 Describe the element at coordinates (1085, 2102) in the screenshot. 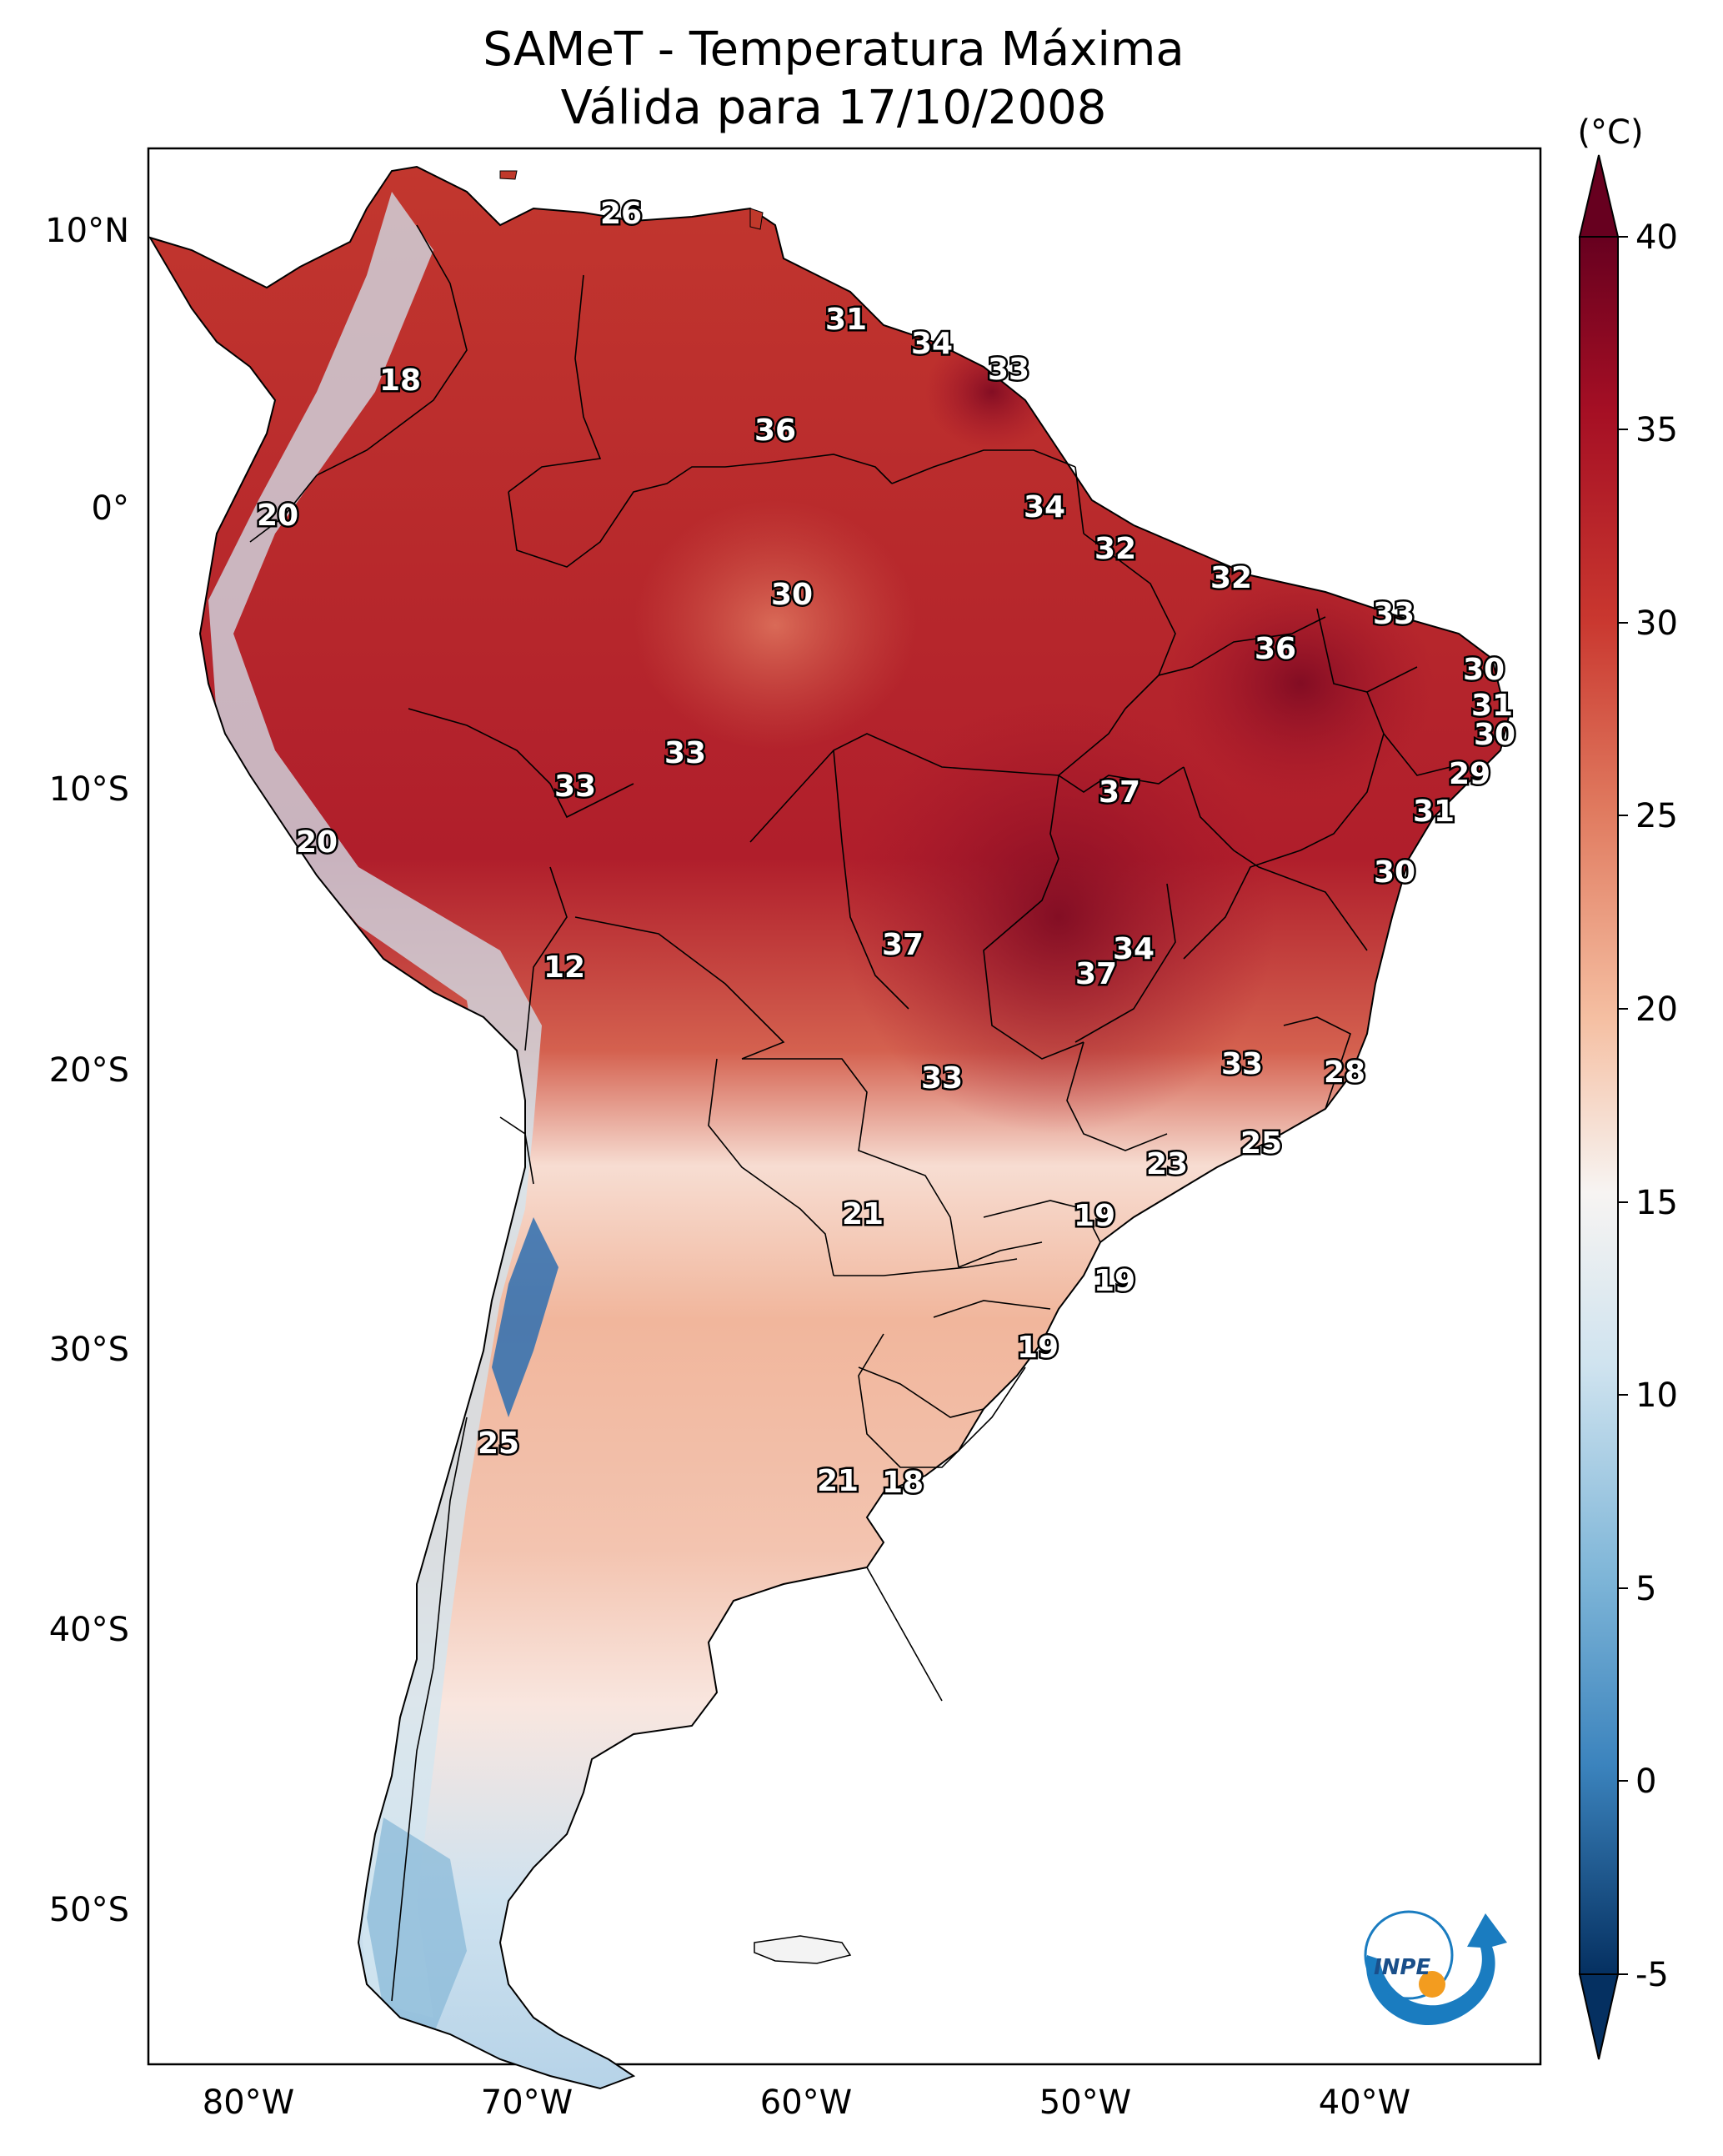

I see `lon-label: 50°W` at that location.